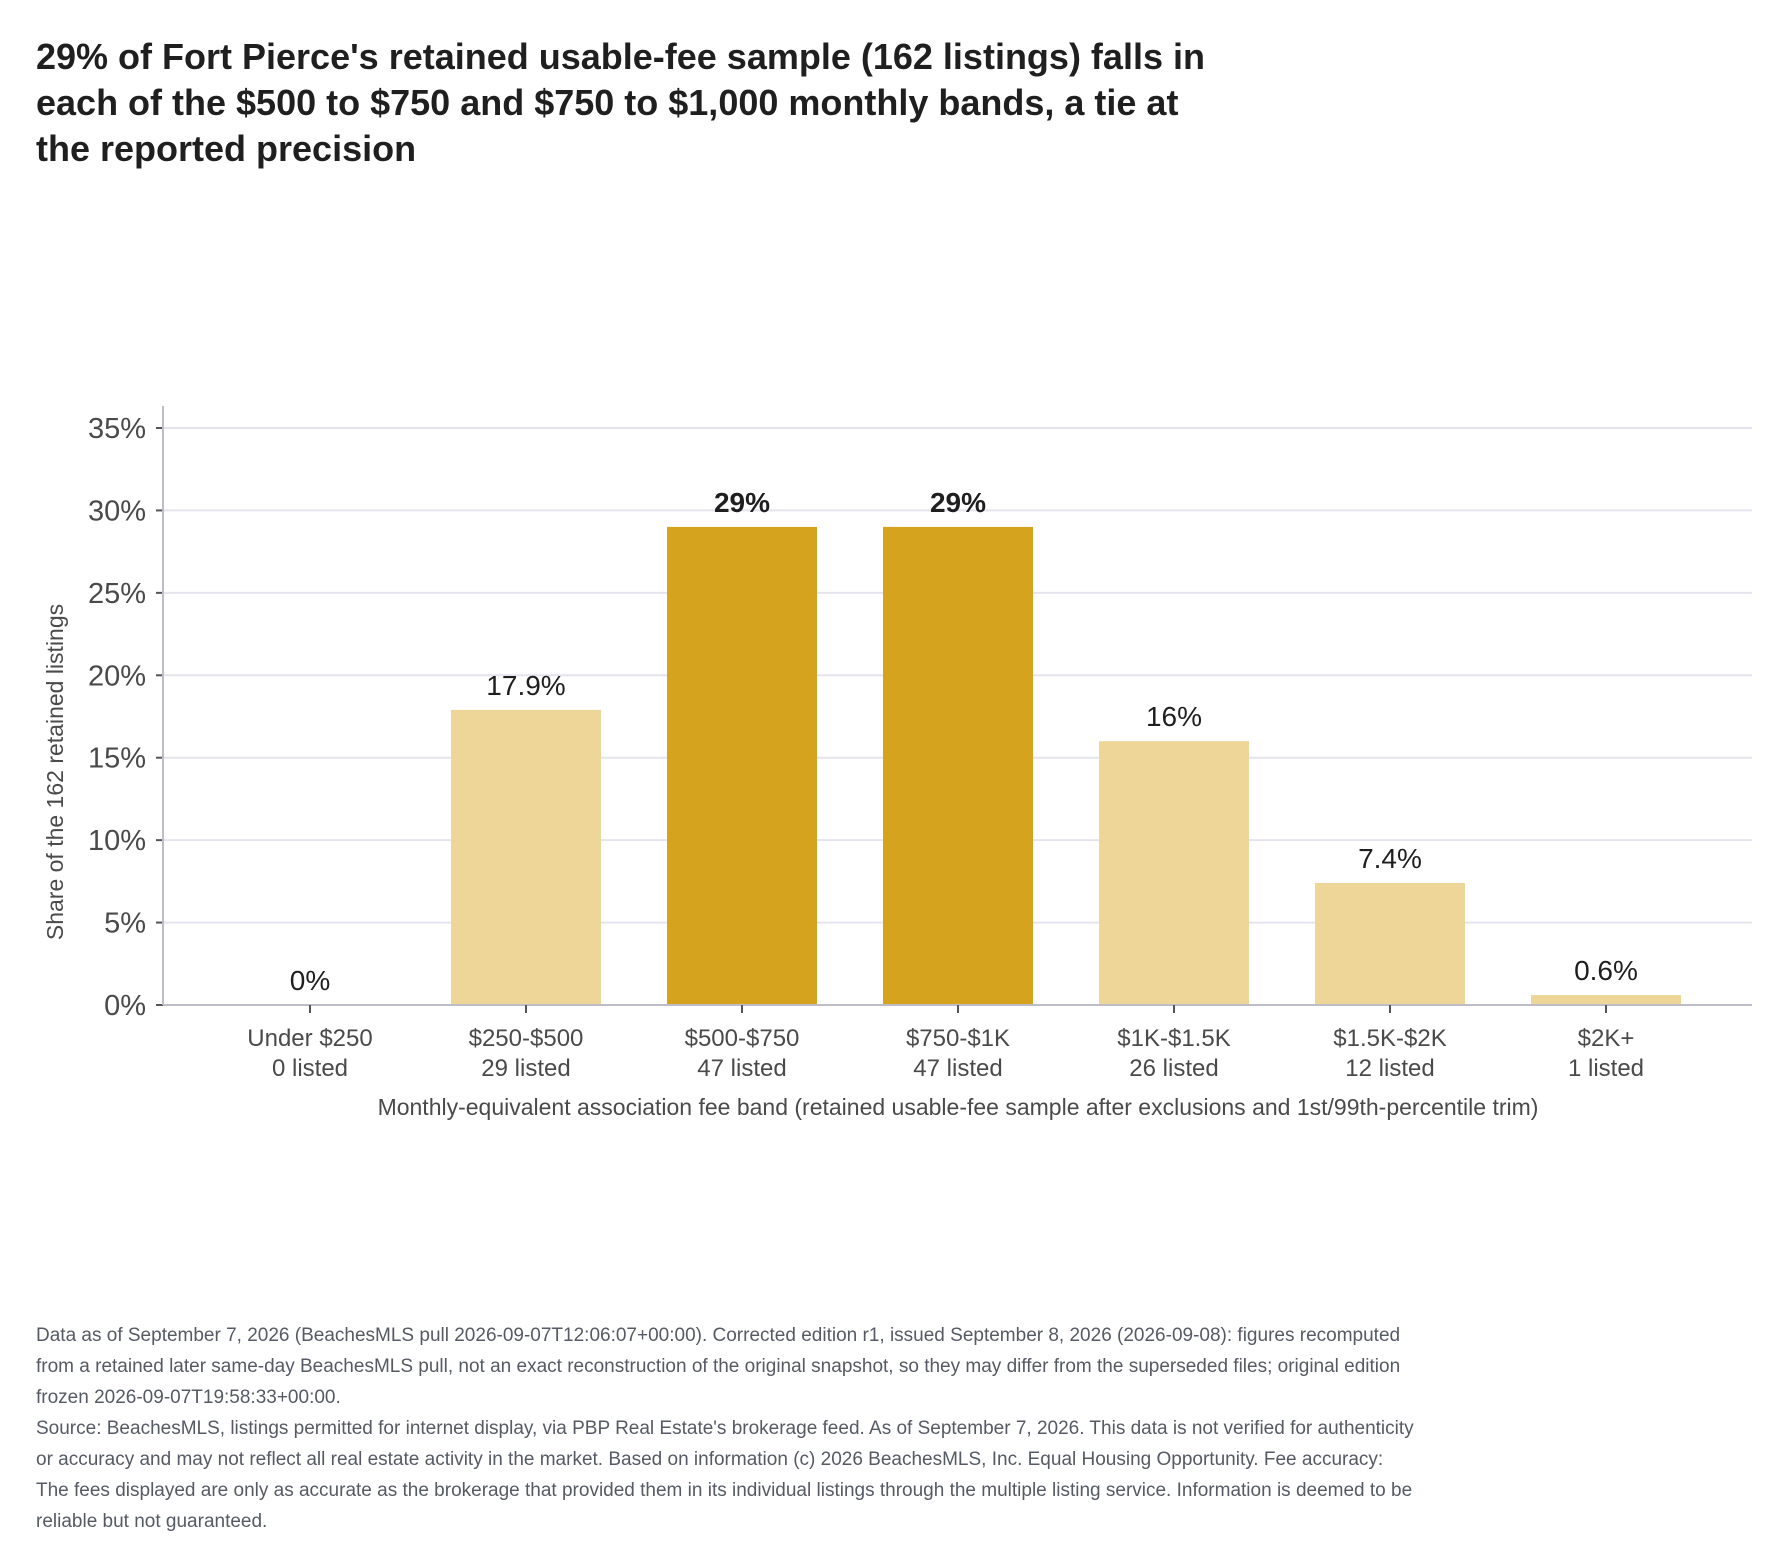  What do you see at coordinates (1173, 1038) in the screenshot?
I see `x-tick-label: $1K-$1.5K` at bounding box center [1173, 1038].